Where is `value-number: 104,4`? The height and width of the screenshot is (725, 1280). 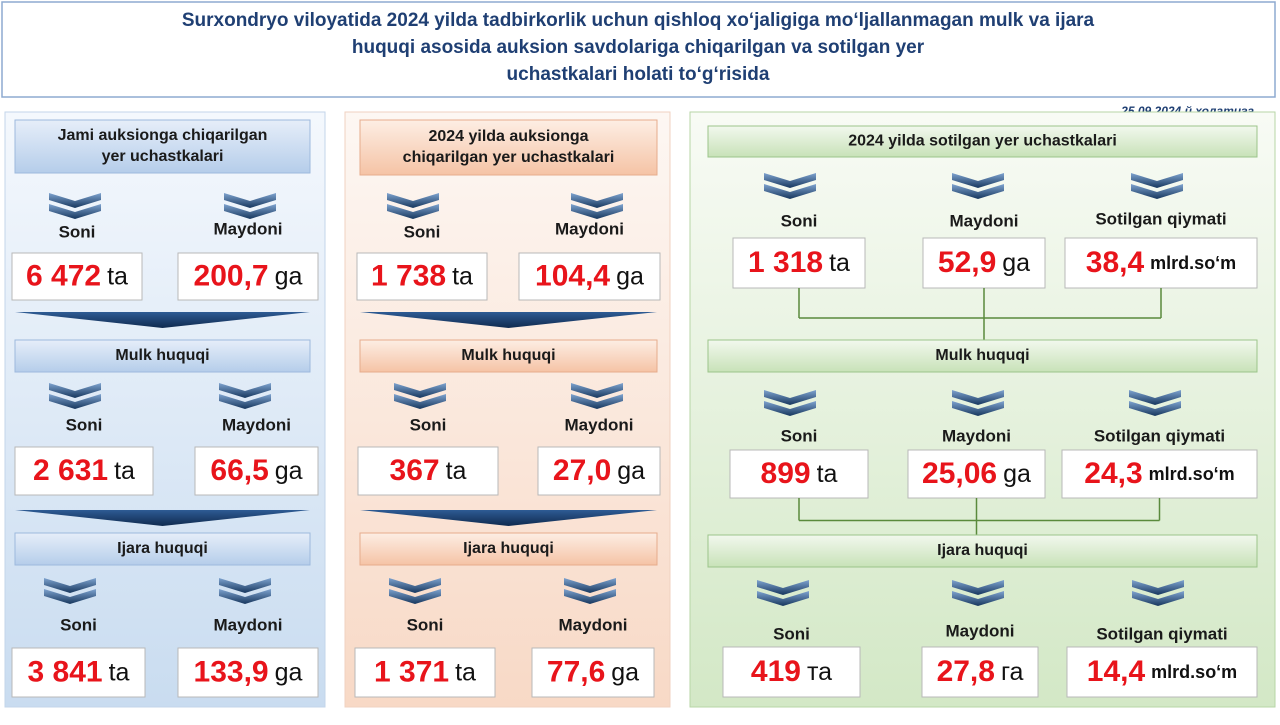 value-number: 104,4 is located at coordinates (572, 275).